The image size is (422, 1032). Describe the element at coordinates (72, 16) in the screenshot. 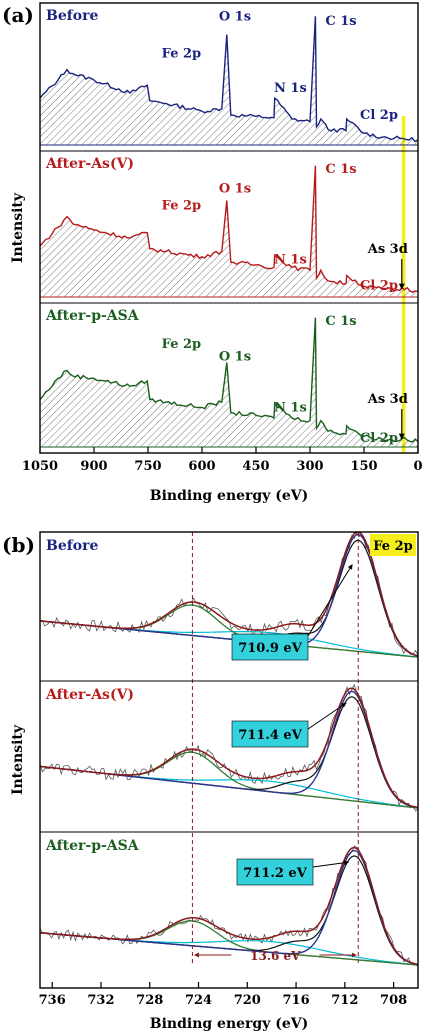

I see `series-name-0: Before` at that location.